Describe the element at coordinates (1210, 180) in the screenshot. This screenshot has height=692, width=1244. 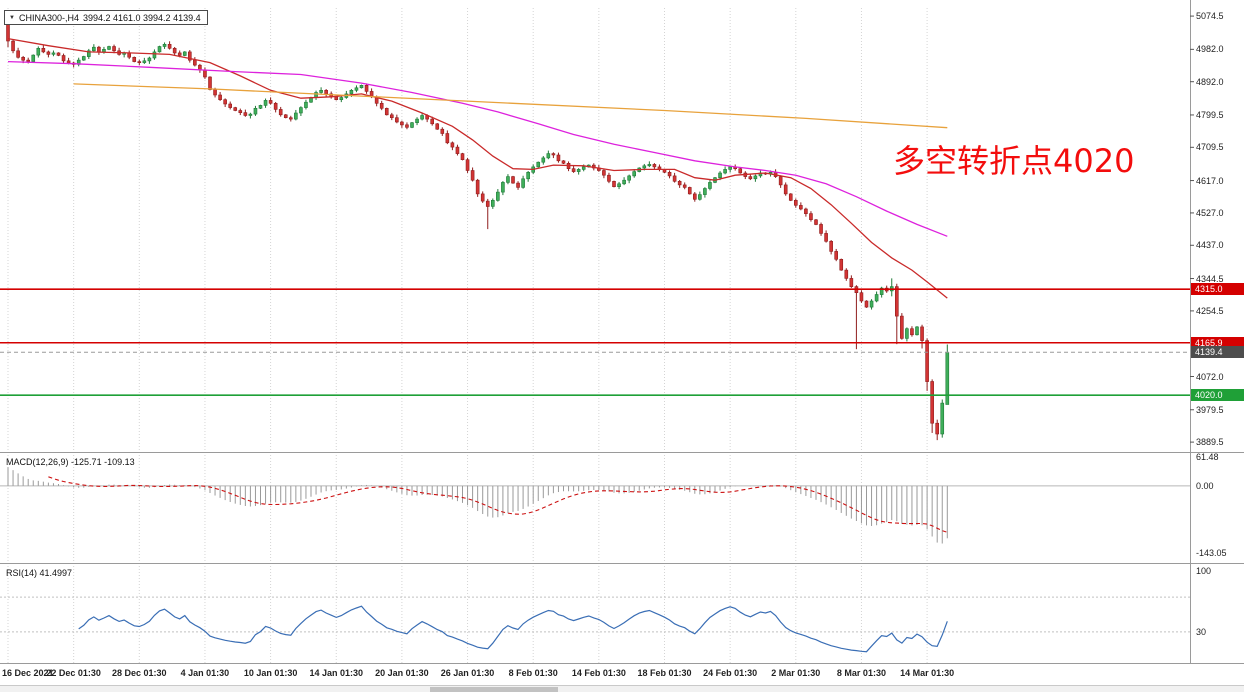
I see `price-tick-label: 4617.0` at that location.